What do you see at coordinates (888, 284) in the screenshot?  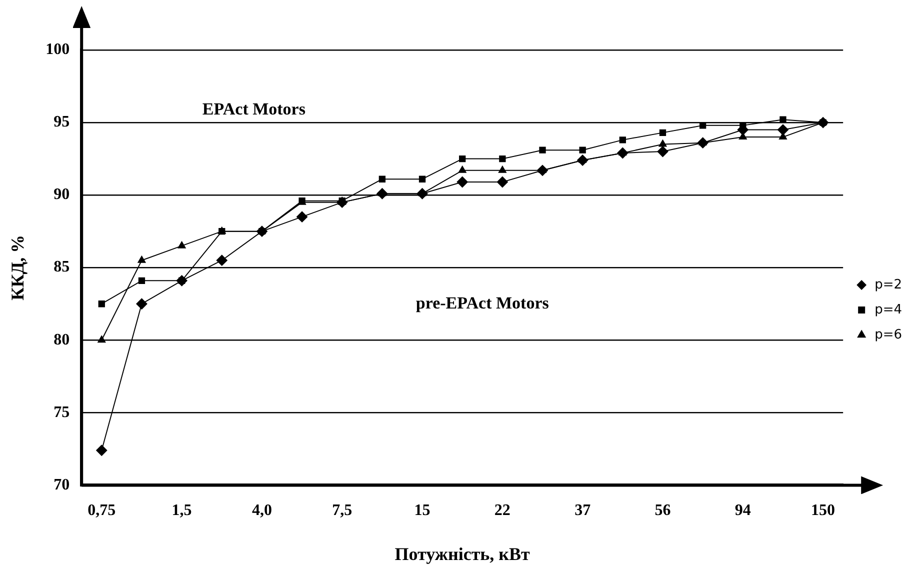 I see `legend-label: p=2` at bounding box center [888, 284].